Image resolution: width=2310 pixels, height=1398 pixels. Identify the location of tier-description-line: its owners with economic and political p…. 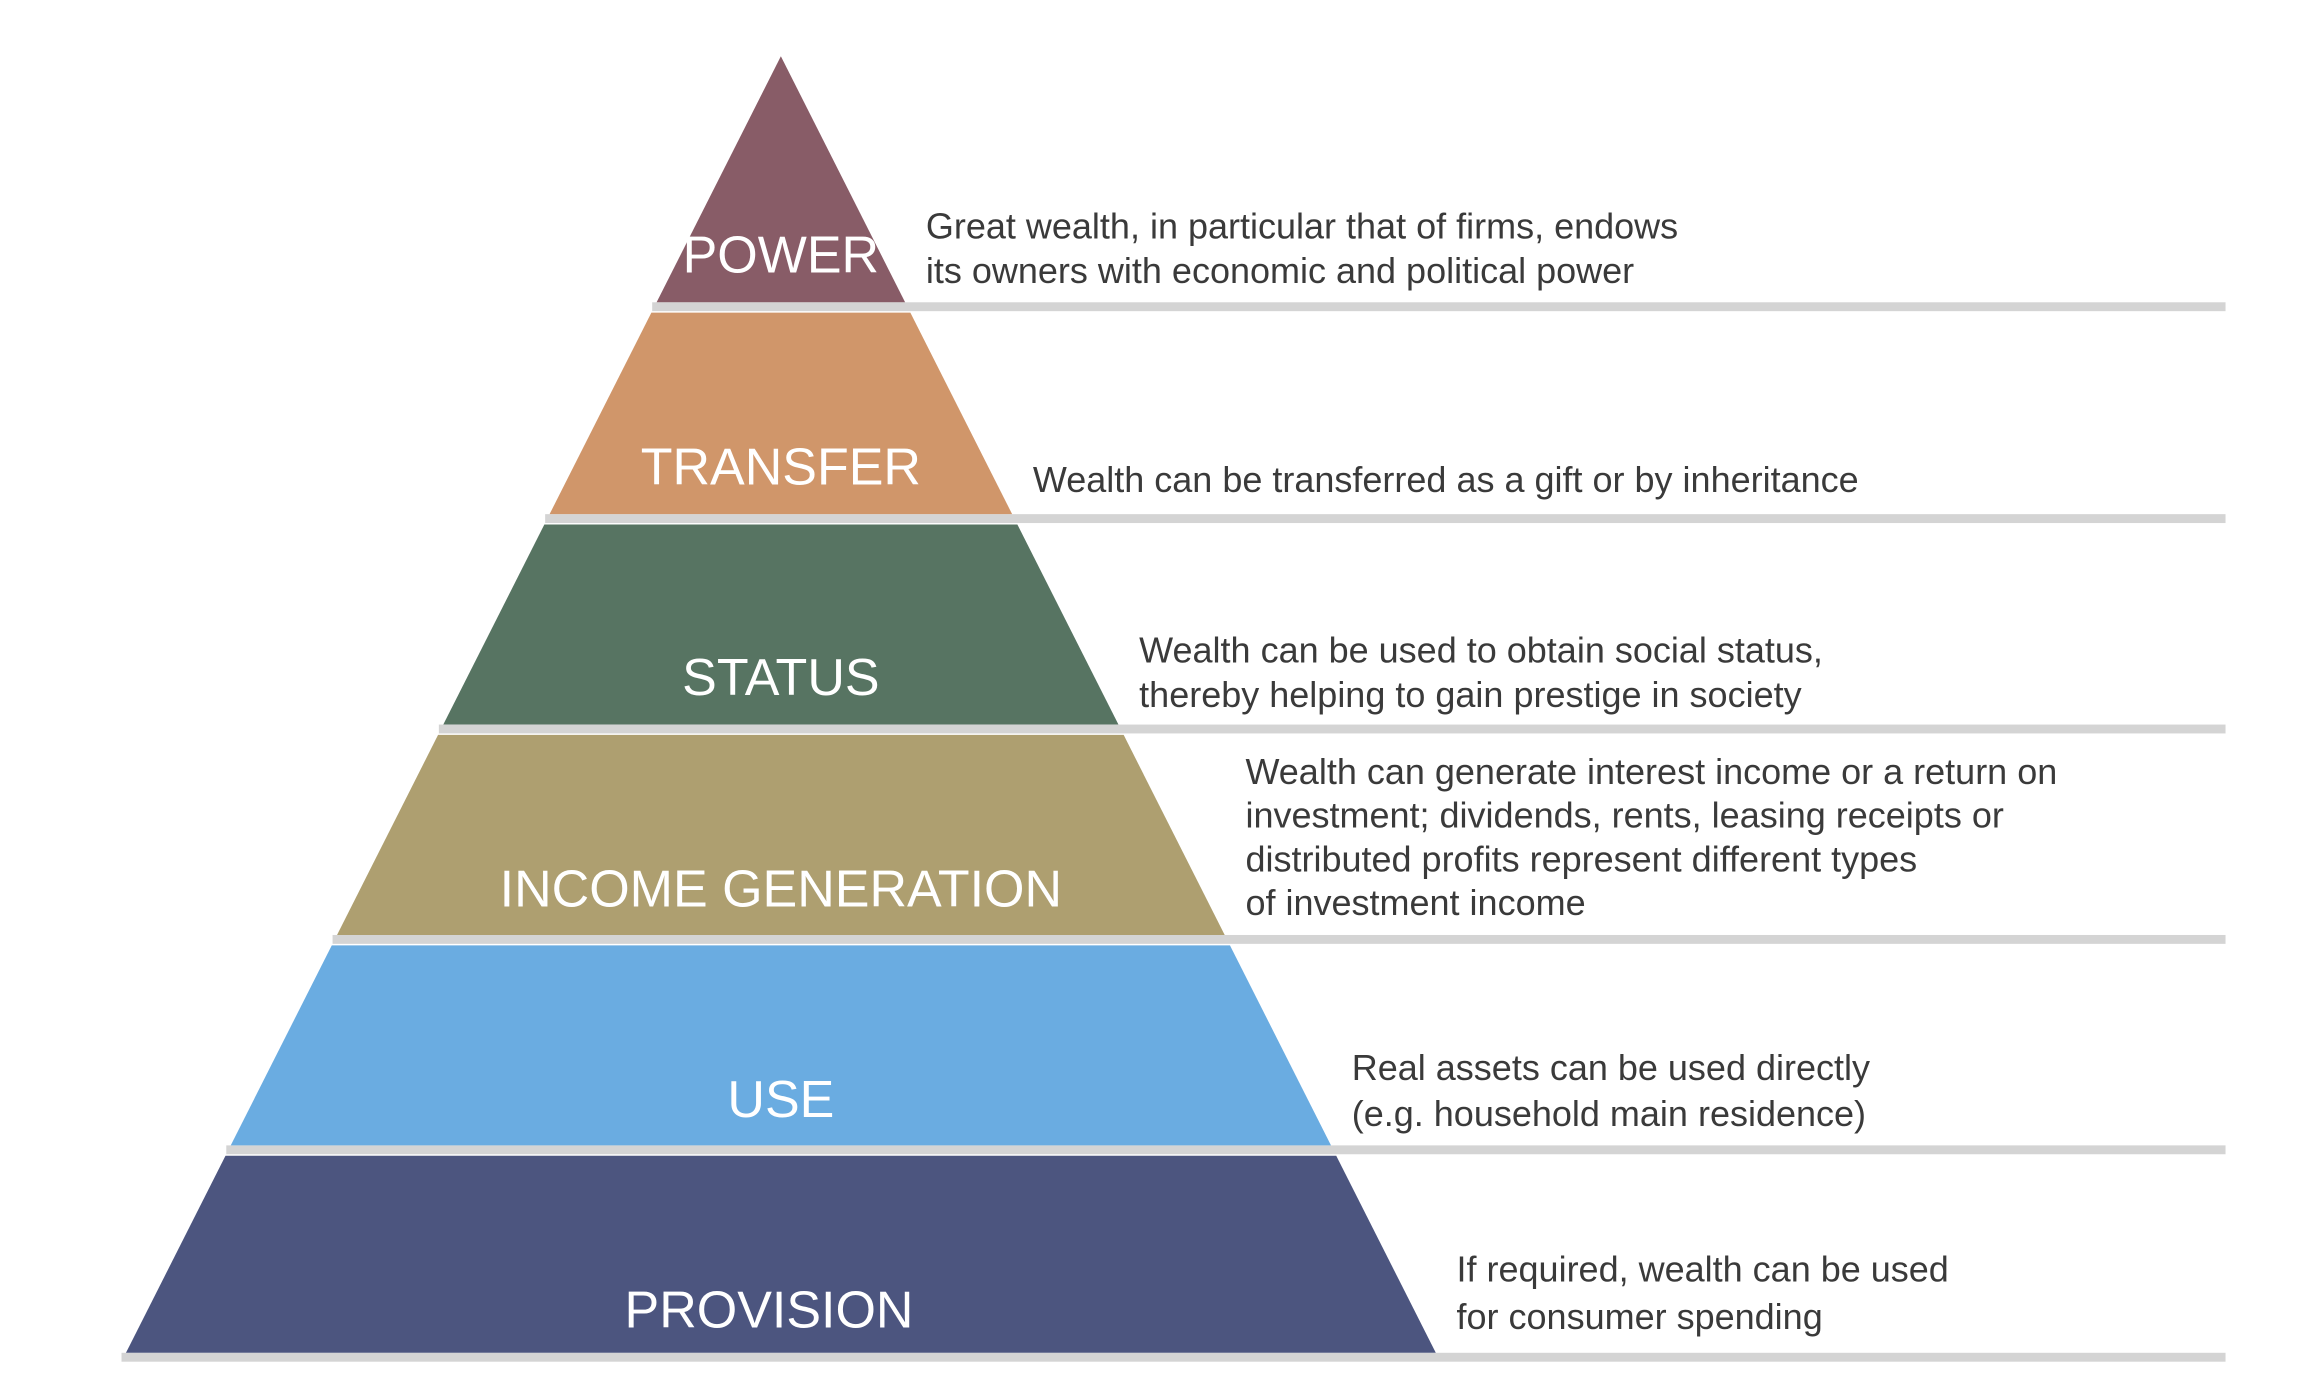
(1280, 270).